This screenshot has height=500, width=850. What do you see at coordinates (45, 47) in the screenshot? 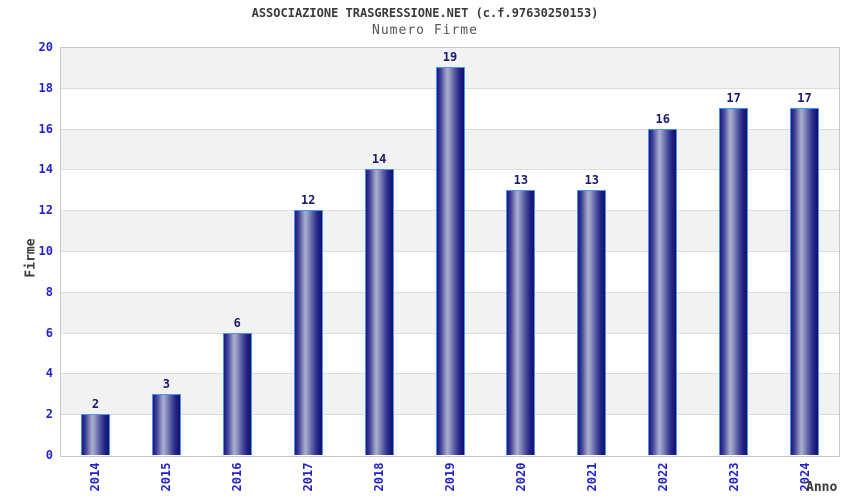
I see `y-tick-label: 20` at bounding box center [45, 47].